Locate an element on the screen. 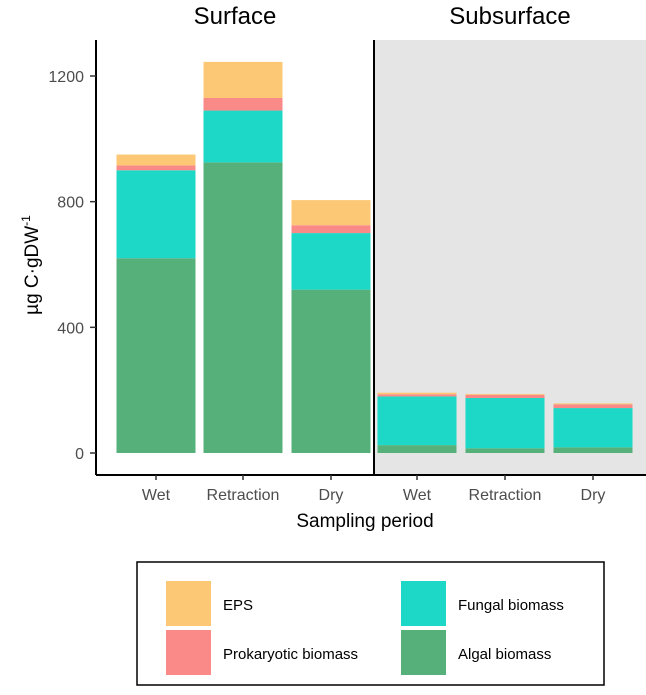  bar-surface-dry-eps is located at coordinates (331, 213).